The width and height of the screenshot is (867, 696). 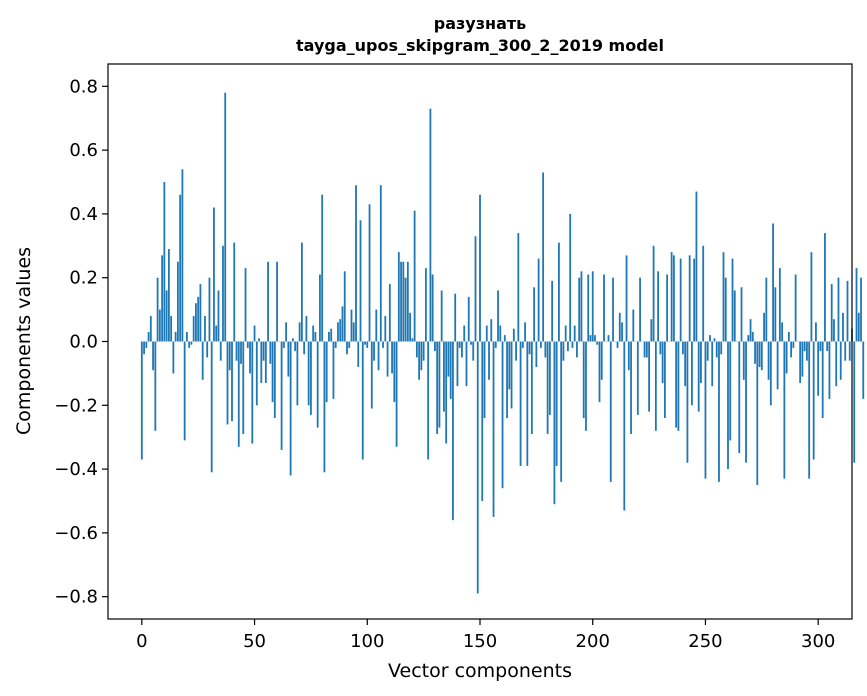 I want to click on y-tick-label: 0.2, so click(x=83, y=278).